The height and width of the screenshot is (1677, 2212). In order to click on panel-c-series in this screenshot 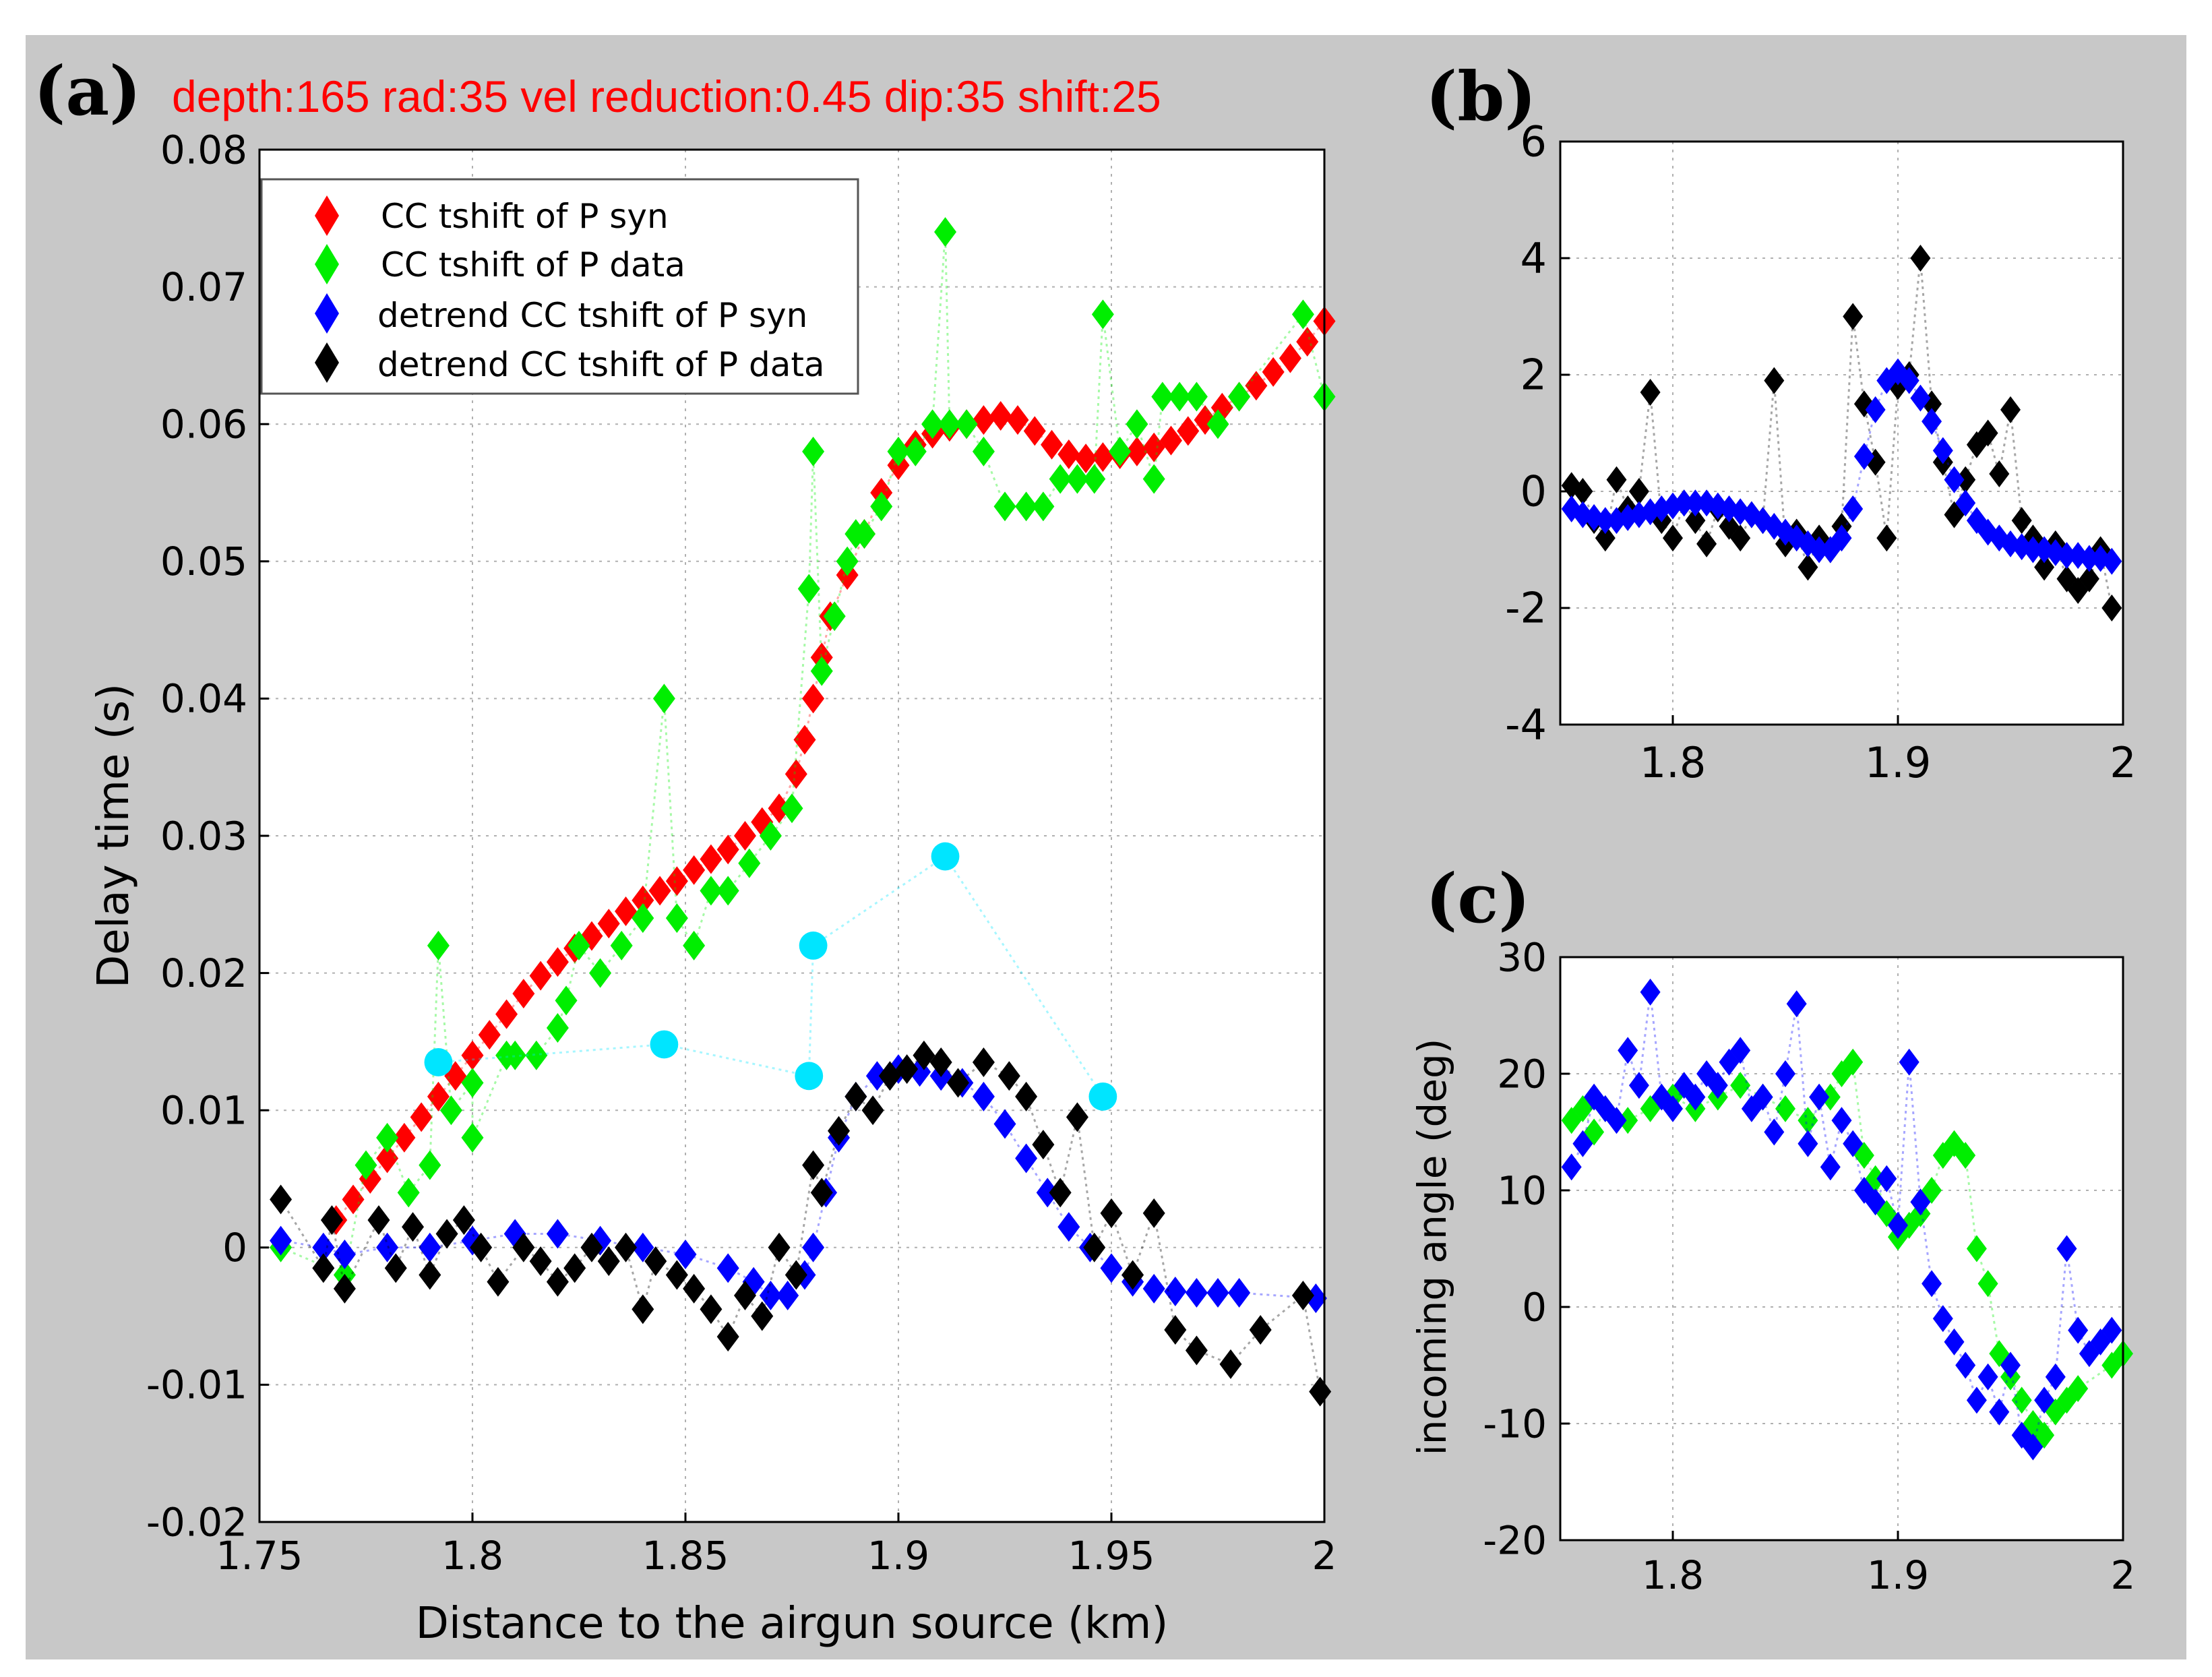, I will do `click(1847, 1219)`.